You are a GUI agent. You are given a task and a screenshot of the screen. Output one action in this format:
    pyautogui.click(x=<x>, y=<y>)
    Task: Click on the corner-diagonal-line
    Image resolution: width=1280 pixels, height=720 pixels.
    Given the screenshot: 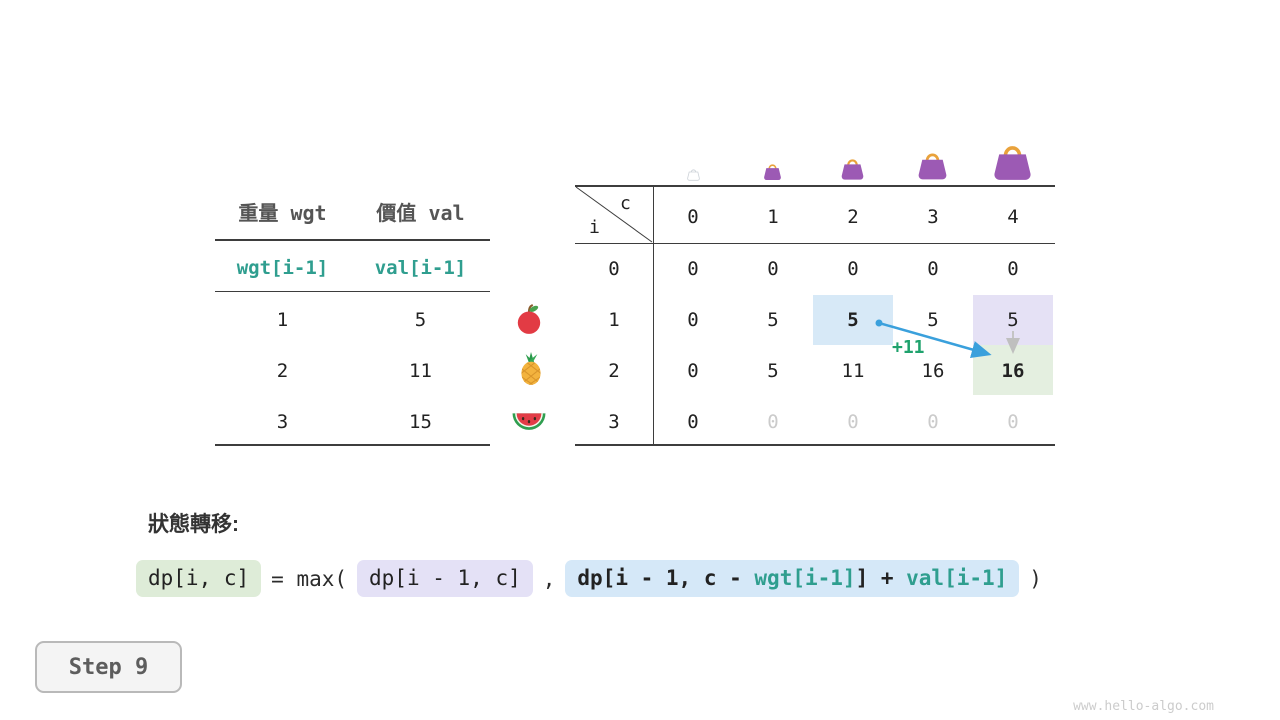 What is the action you would take?
    pyautogui.click(x=614, y=214)
    